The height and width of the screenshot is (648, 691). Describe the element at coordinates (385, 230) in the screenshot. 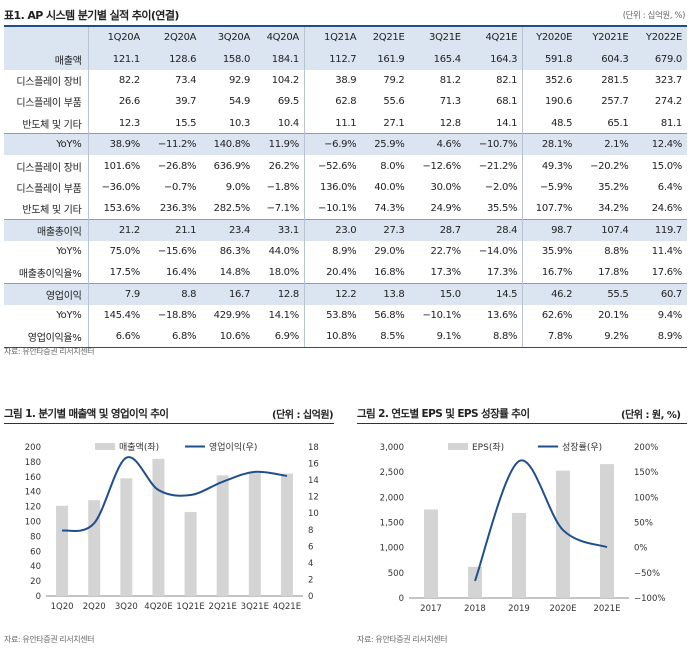

I see `table-cell: 27.3` at that location.